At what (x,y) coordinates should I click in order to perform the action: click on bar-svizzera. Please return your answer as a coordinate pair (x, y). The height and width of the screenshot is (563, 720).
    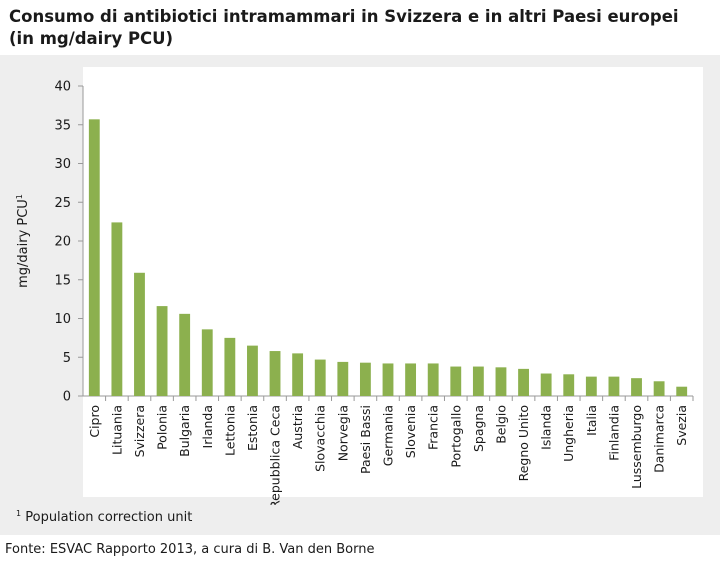
    Looking at the image, I should click on (139, 334).